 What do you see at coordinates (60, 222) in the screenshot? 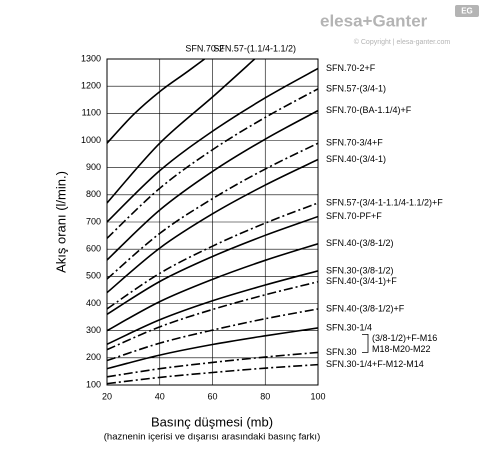
I see `y-axis-label: Akış oranı (l/min.)` at bounding box center [60, 222].